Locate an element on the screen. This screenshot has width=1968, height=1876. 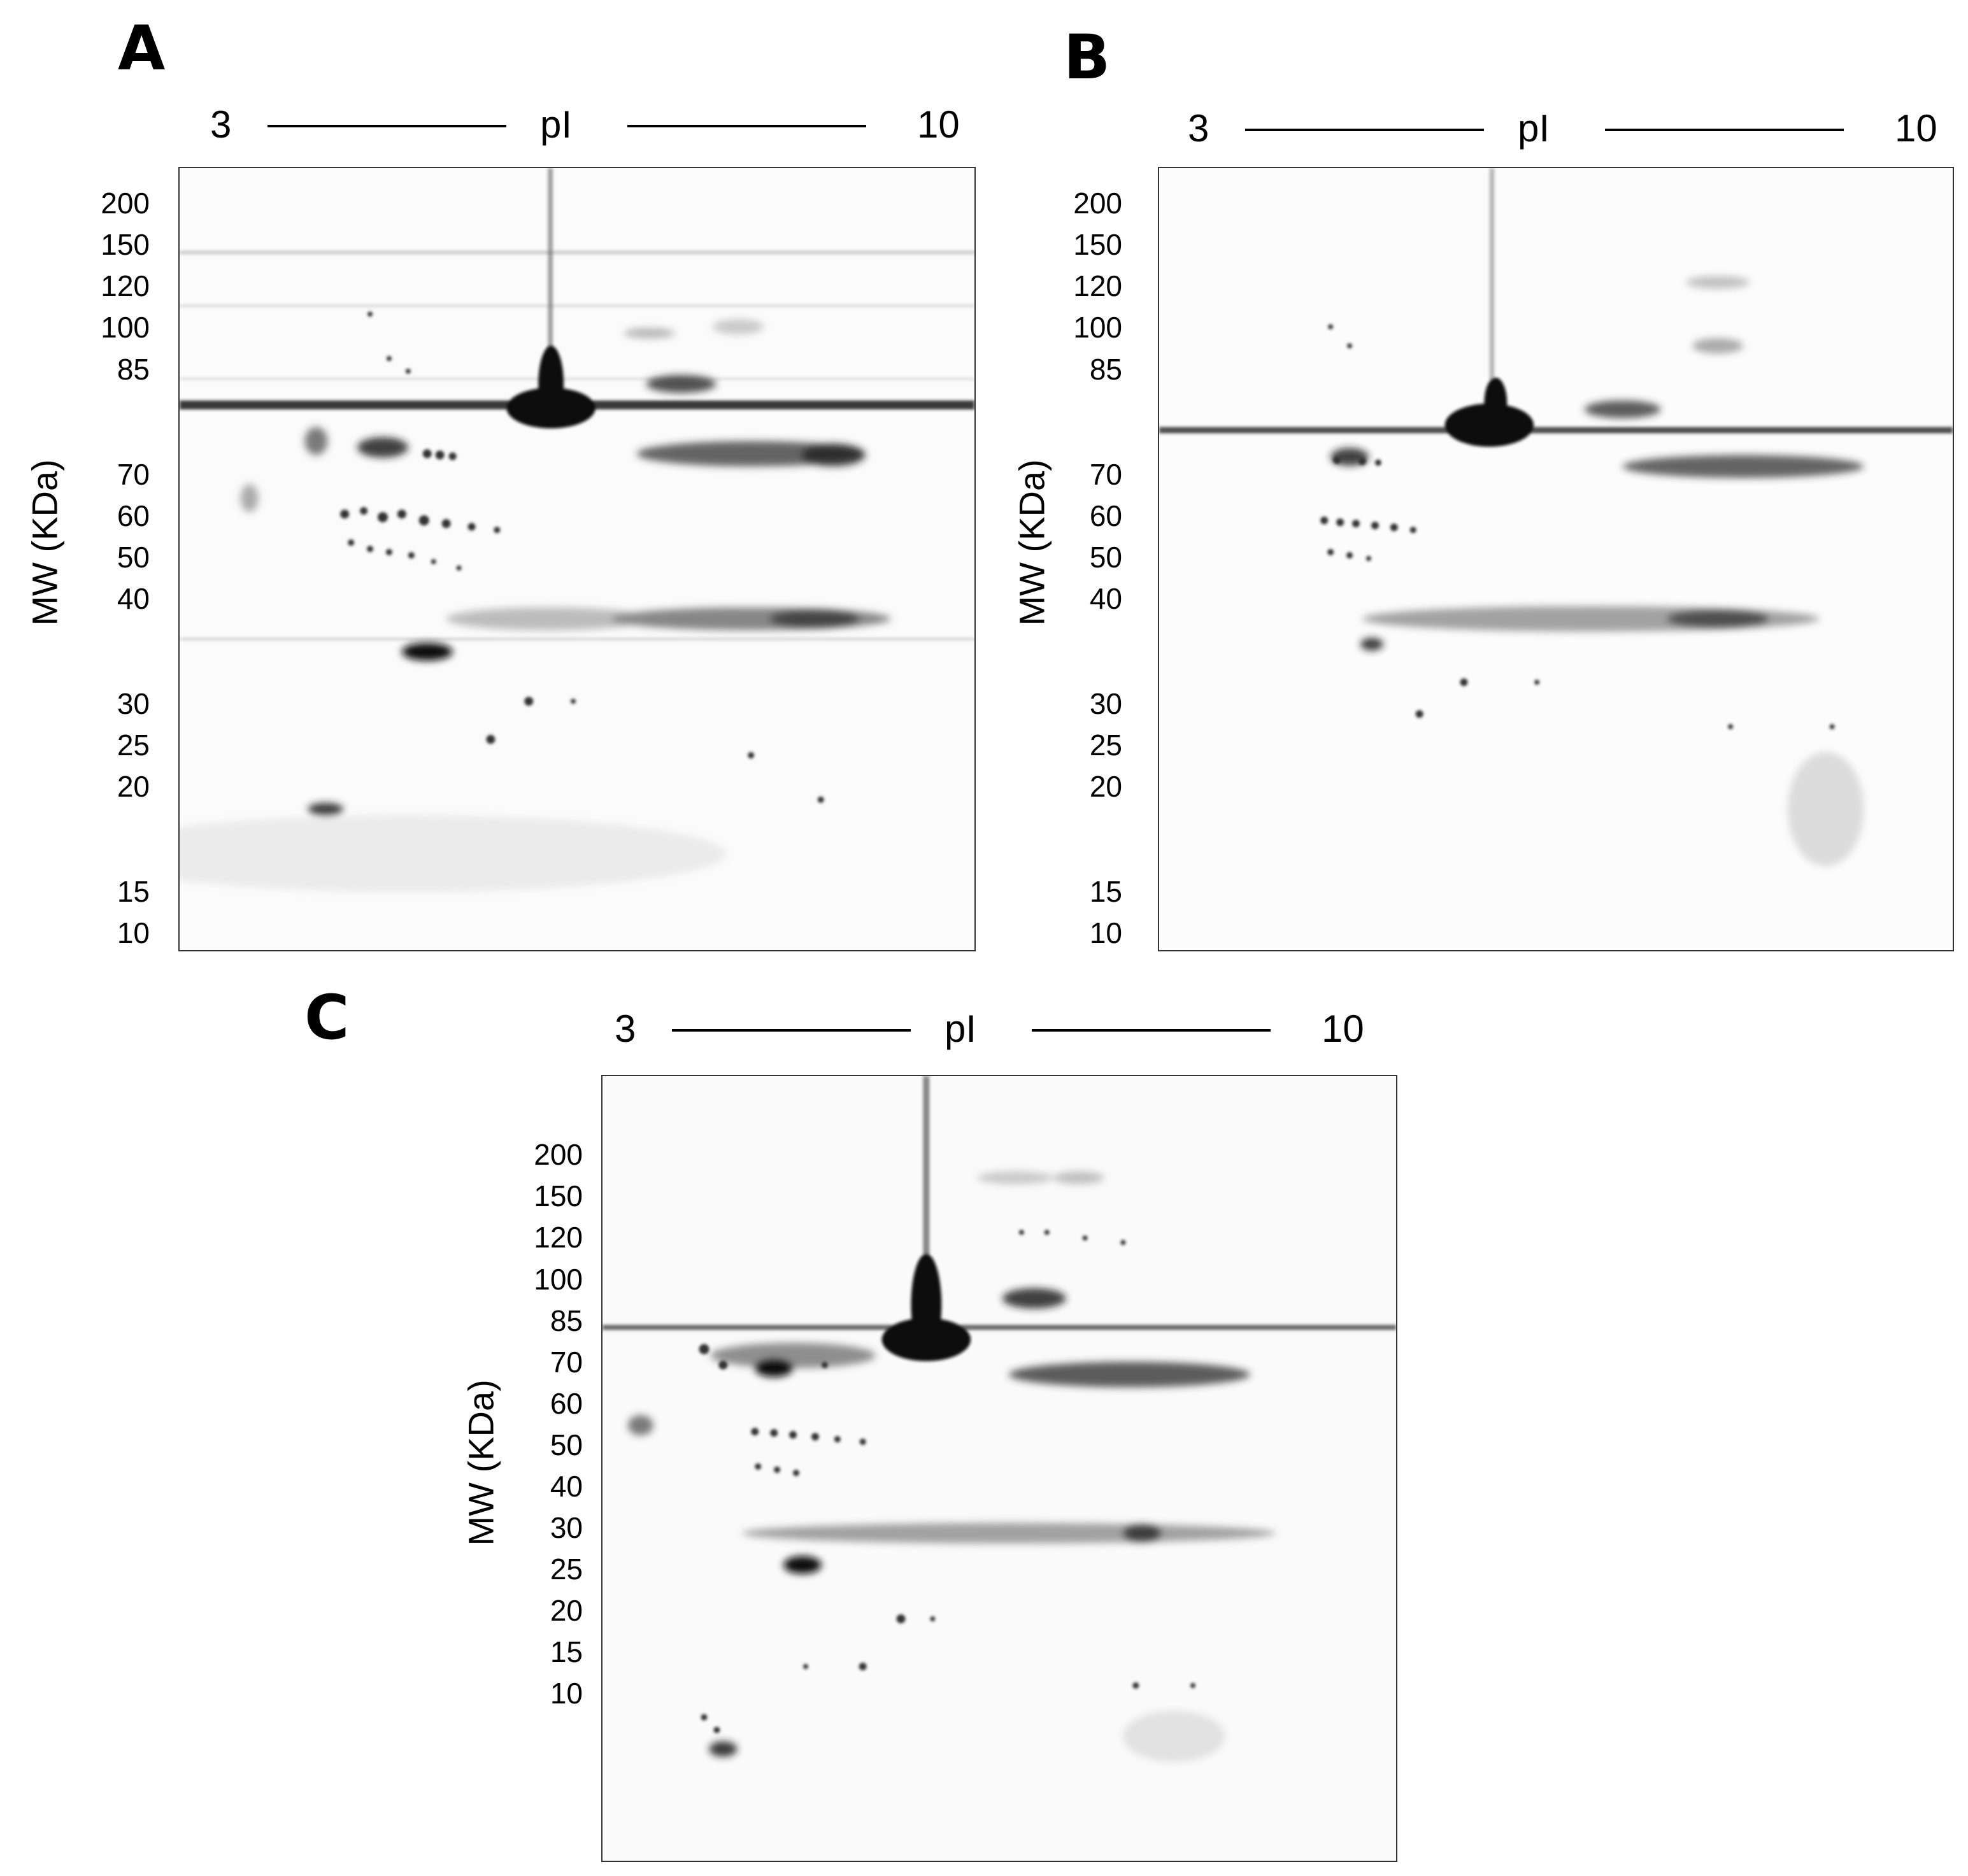
panel-label: A is located at coordinates (142, 49).